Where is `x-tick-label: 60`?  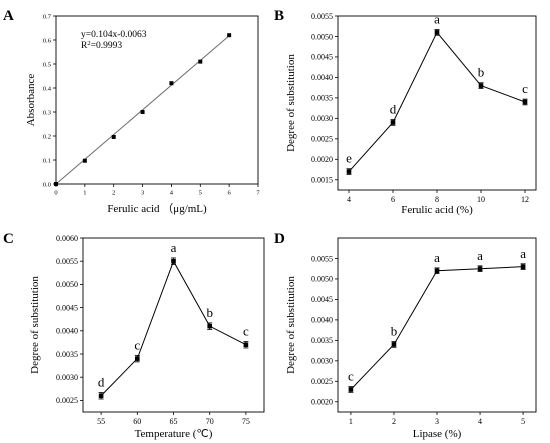 x-tick-label: 60 is located at coordinates (137, 421).